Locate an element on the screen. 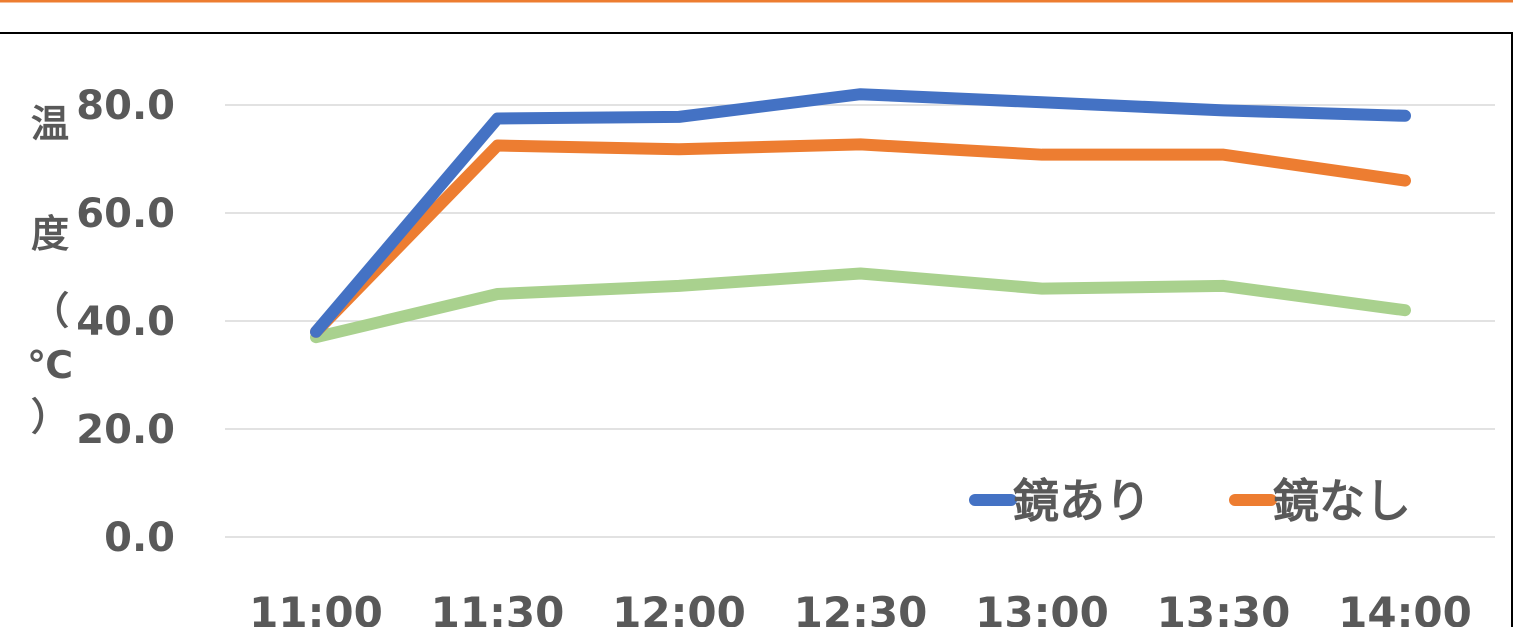 Image resolution: width=1513 pixels, height=627 pixels. x-axis-tick-labels: 11:00 11:30 12:00 12:30 13:00 13:30 14:00 is located at coordinates (860, 607).